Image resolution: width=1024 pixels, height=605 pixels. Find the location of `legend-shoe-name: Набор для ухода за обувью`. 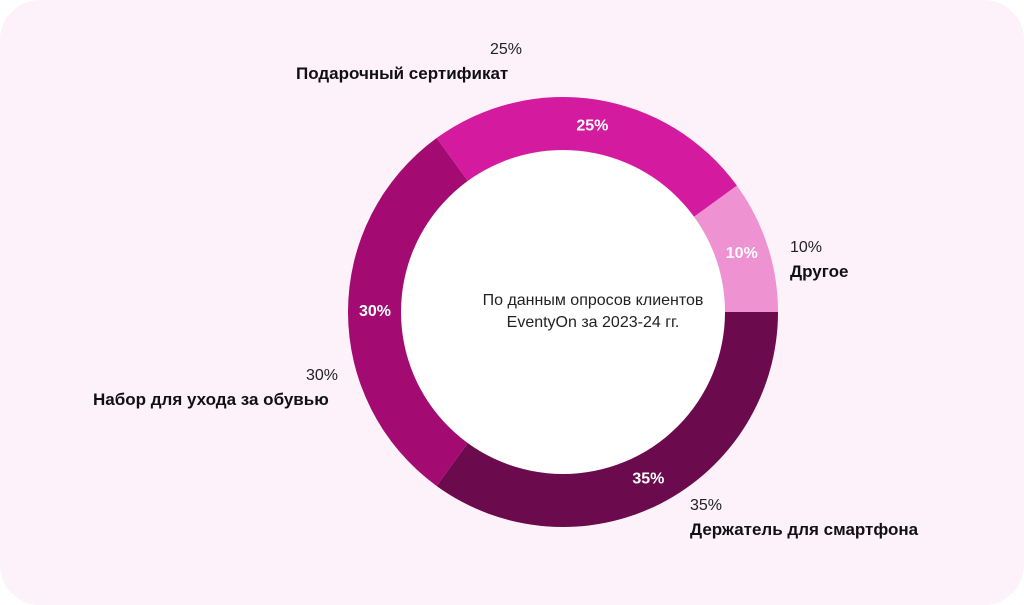

legend-shoe-name: Набор для ухода за обувью is located at coordinates (211, 399).